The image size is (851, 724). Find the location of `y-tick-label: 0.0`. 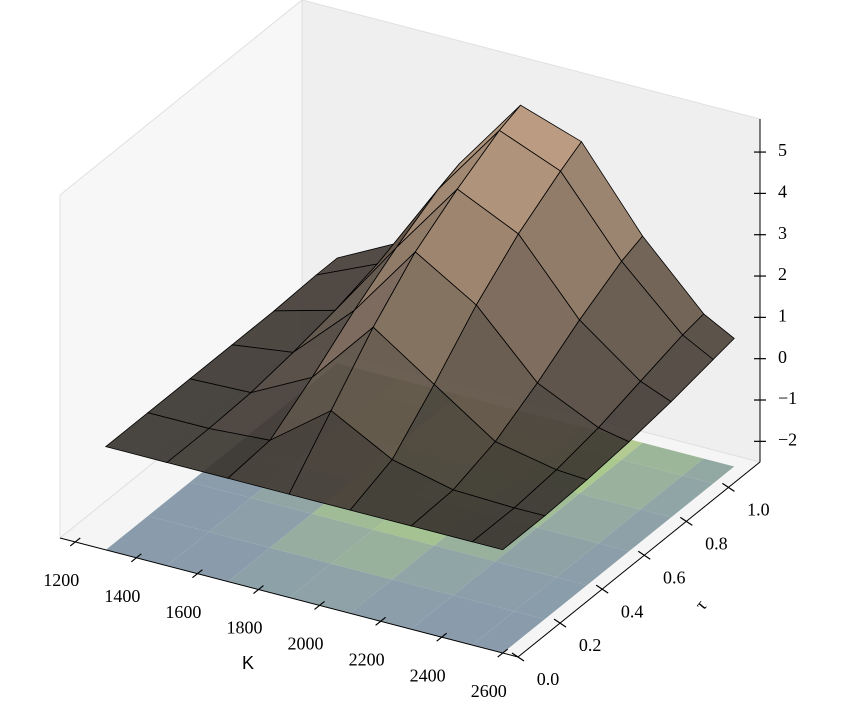

y-tick-label: 0.0 is located at coordinates (548, 679).